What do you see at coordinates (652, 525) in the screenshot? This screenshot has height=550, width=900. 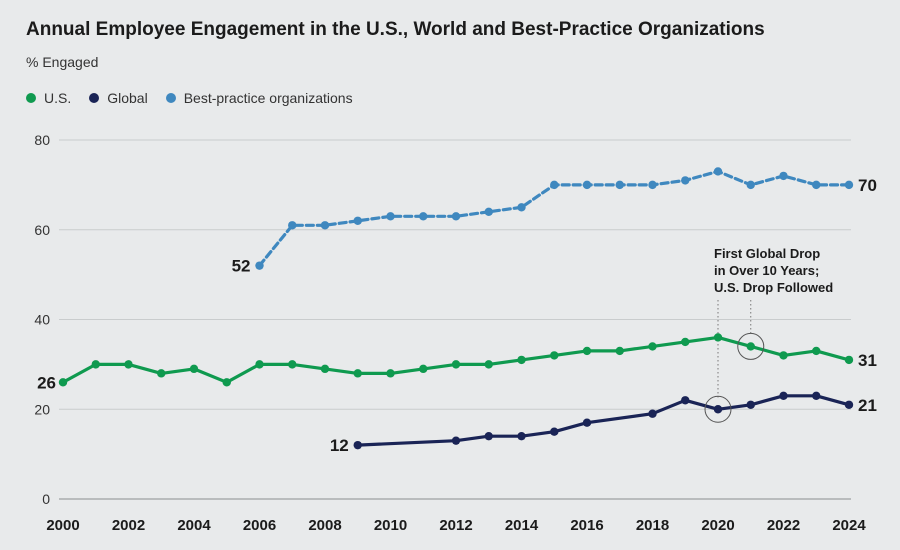 I see `x-tick-label-2018: 2018` at bounding box center [652, 525].